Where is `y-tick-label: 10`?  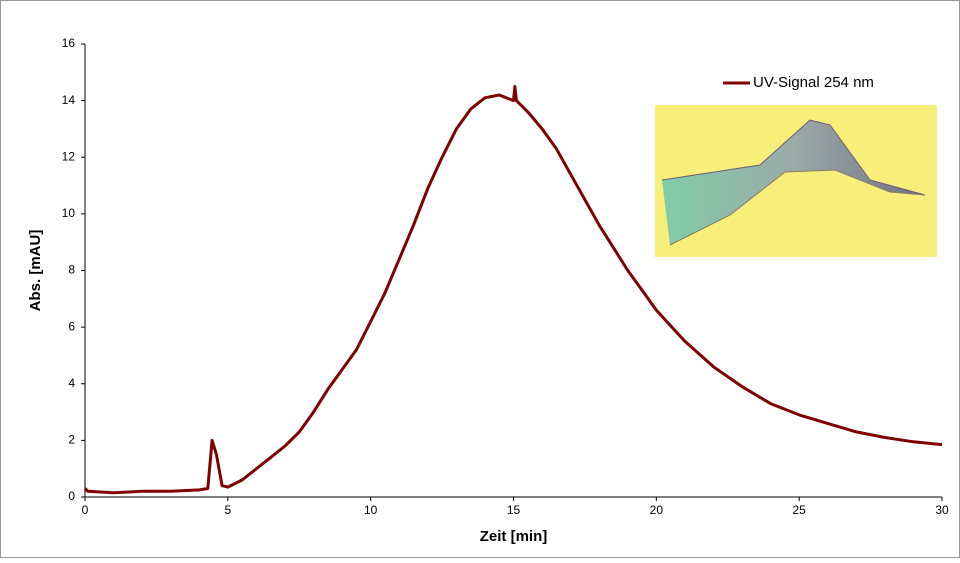
y-tick-label: 10 is located at coordinates (69, 213).